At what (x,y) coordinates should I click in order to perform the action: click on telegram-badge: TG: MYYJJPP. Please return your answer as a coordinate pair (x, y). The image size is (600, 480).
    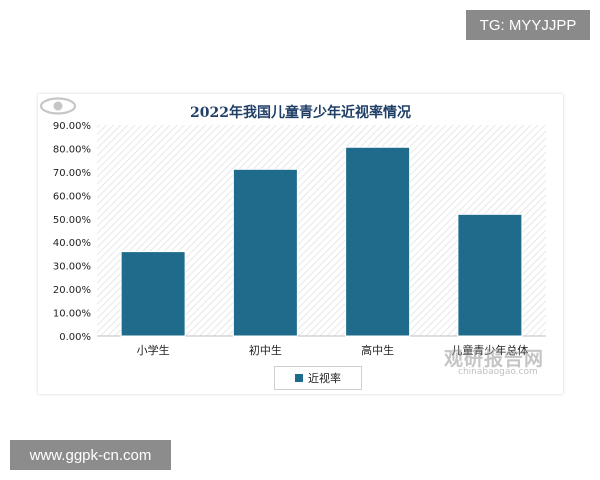
    Looking at the image, I should click on (528, 25).